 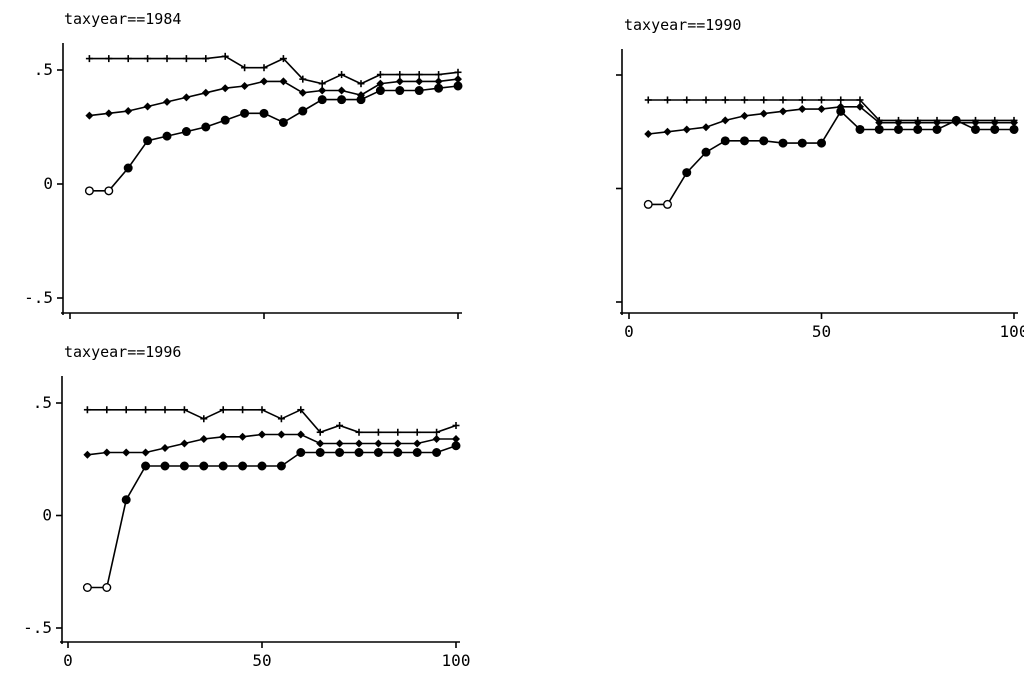 I want to click on y-tick-label: -.5, so click(x=38, y=297).